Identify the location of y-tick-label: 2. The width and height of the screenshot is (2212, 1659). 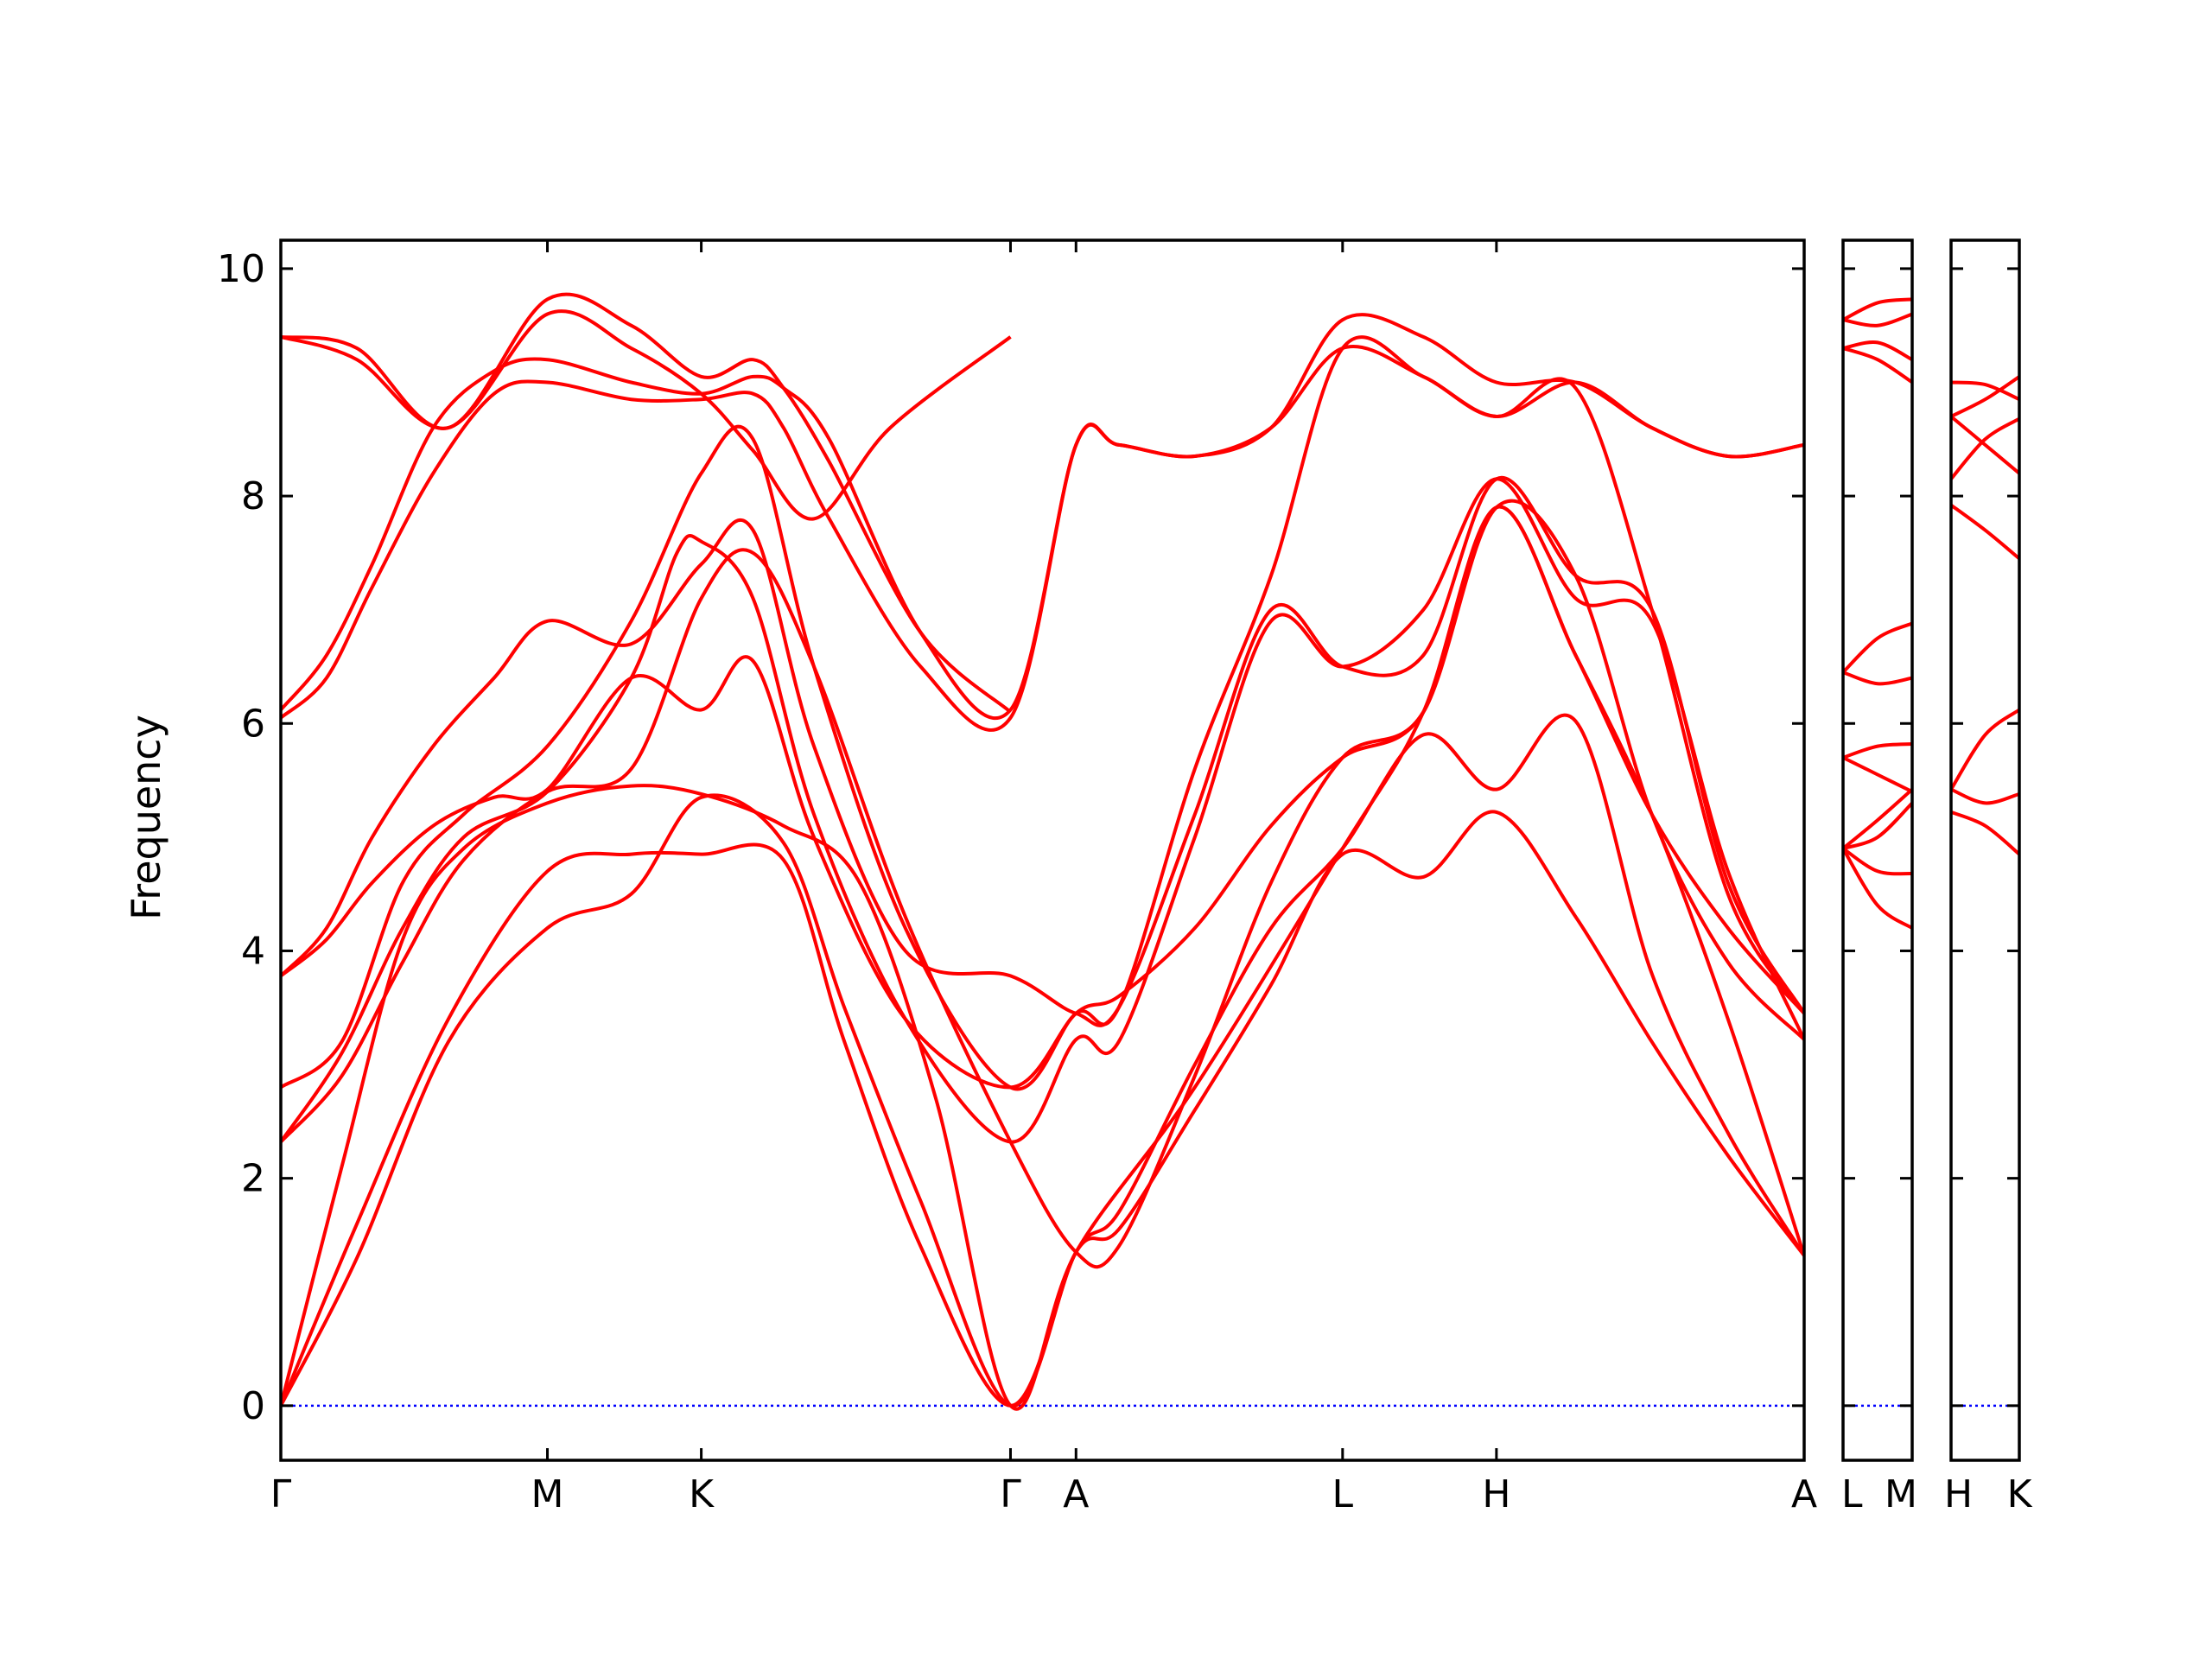
(253, 1179).